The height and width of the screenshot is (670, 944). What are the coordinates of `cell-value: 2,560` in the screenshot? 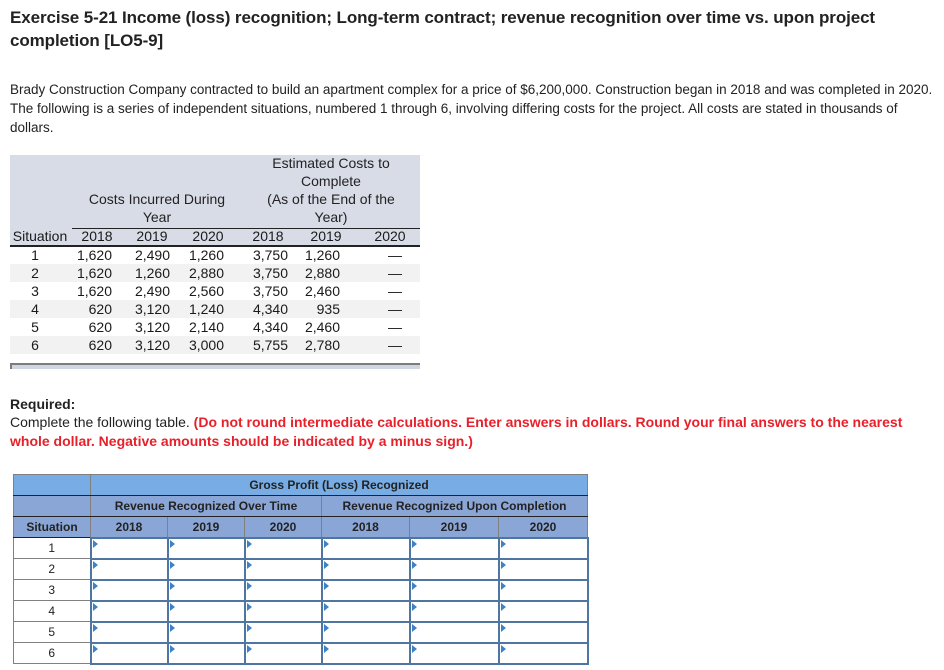 It's located at (206, 291).